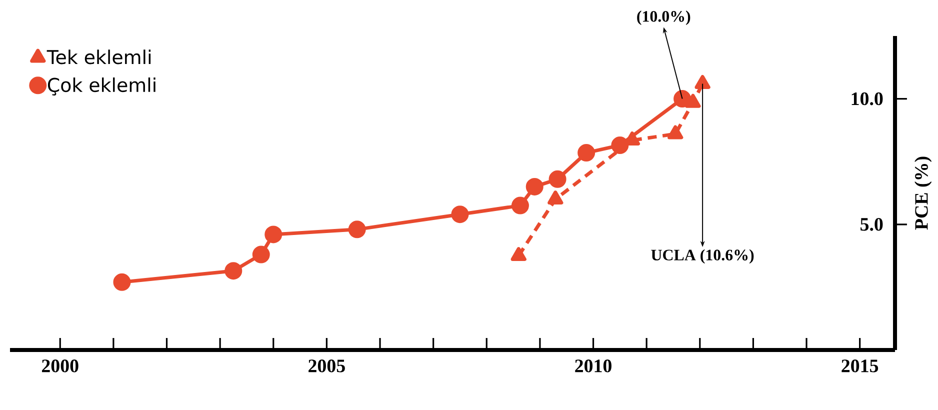 The image size is (938, 410). I want to click on y-tick-label: 5.0, so click(871, 224).